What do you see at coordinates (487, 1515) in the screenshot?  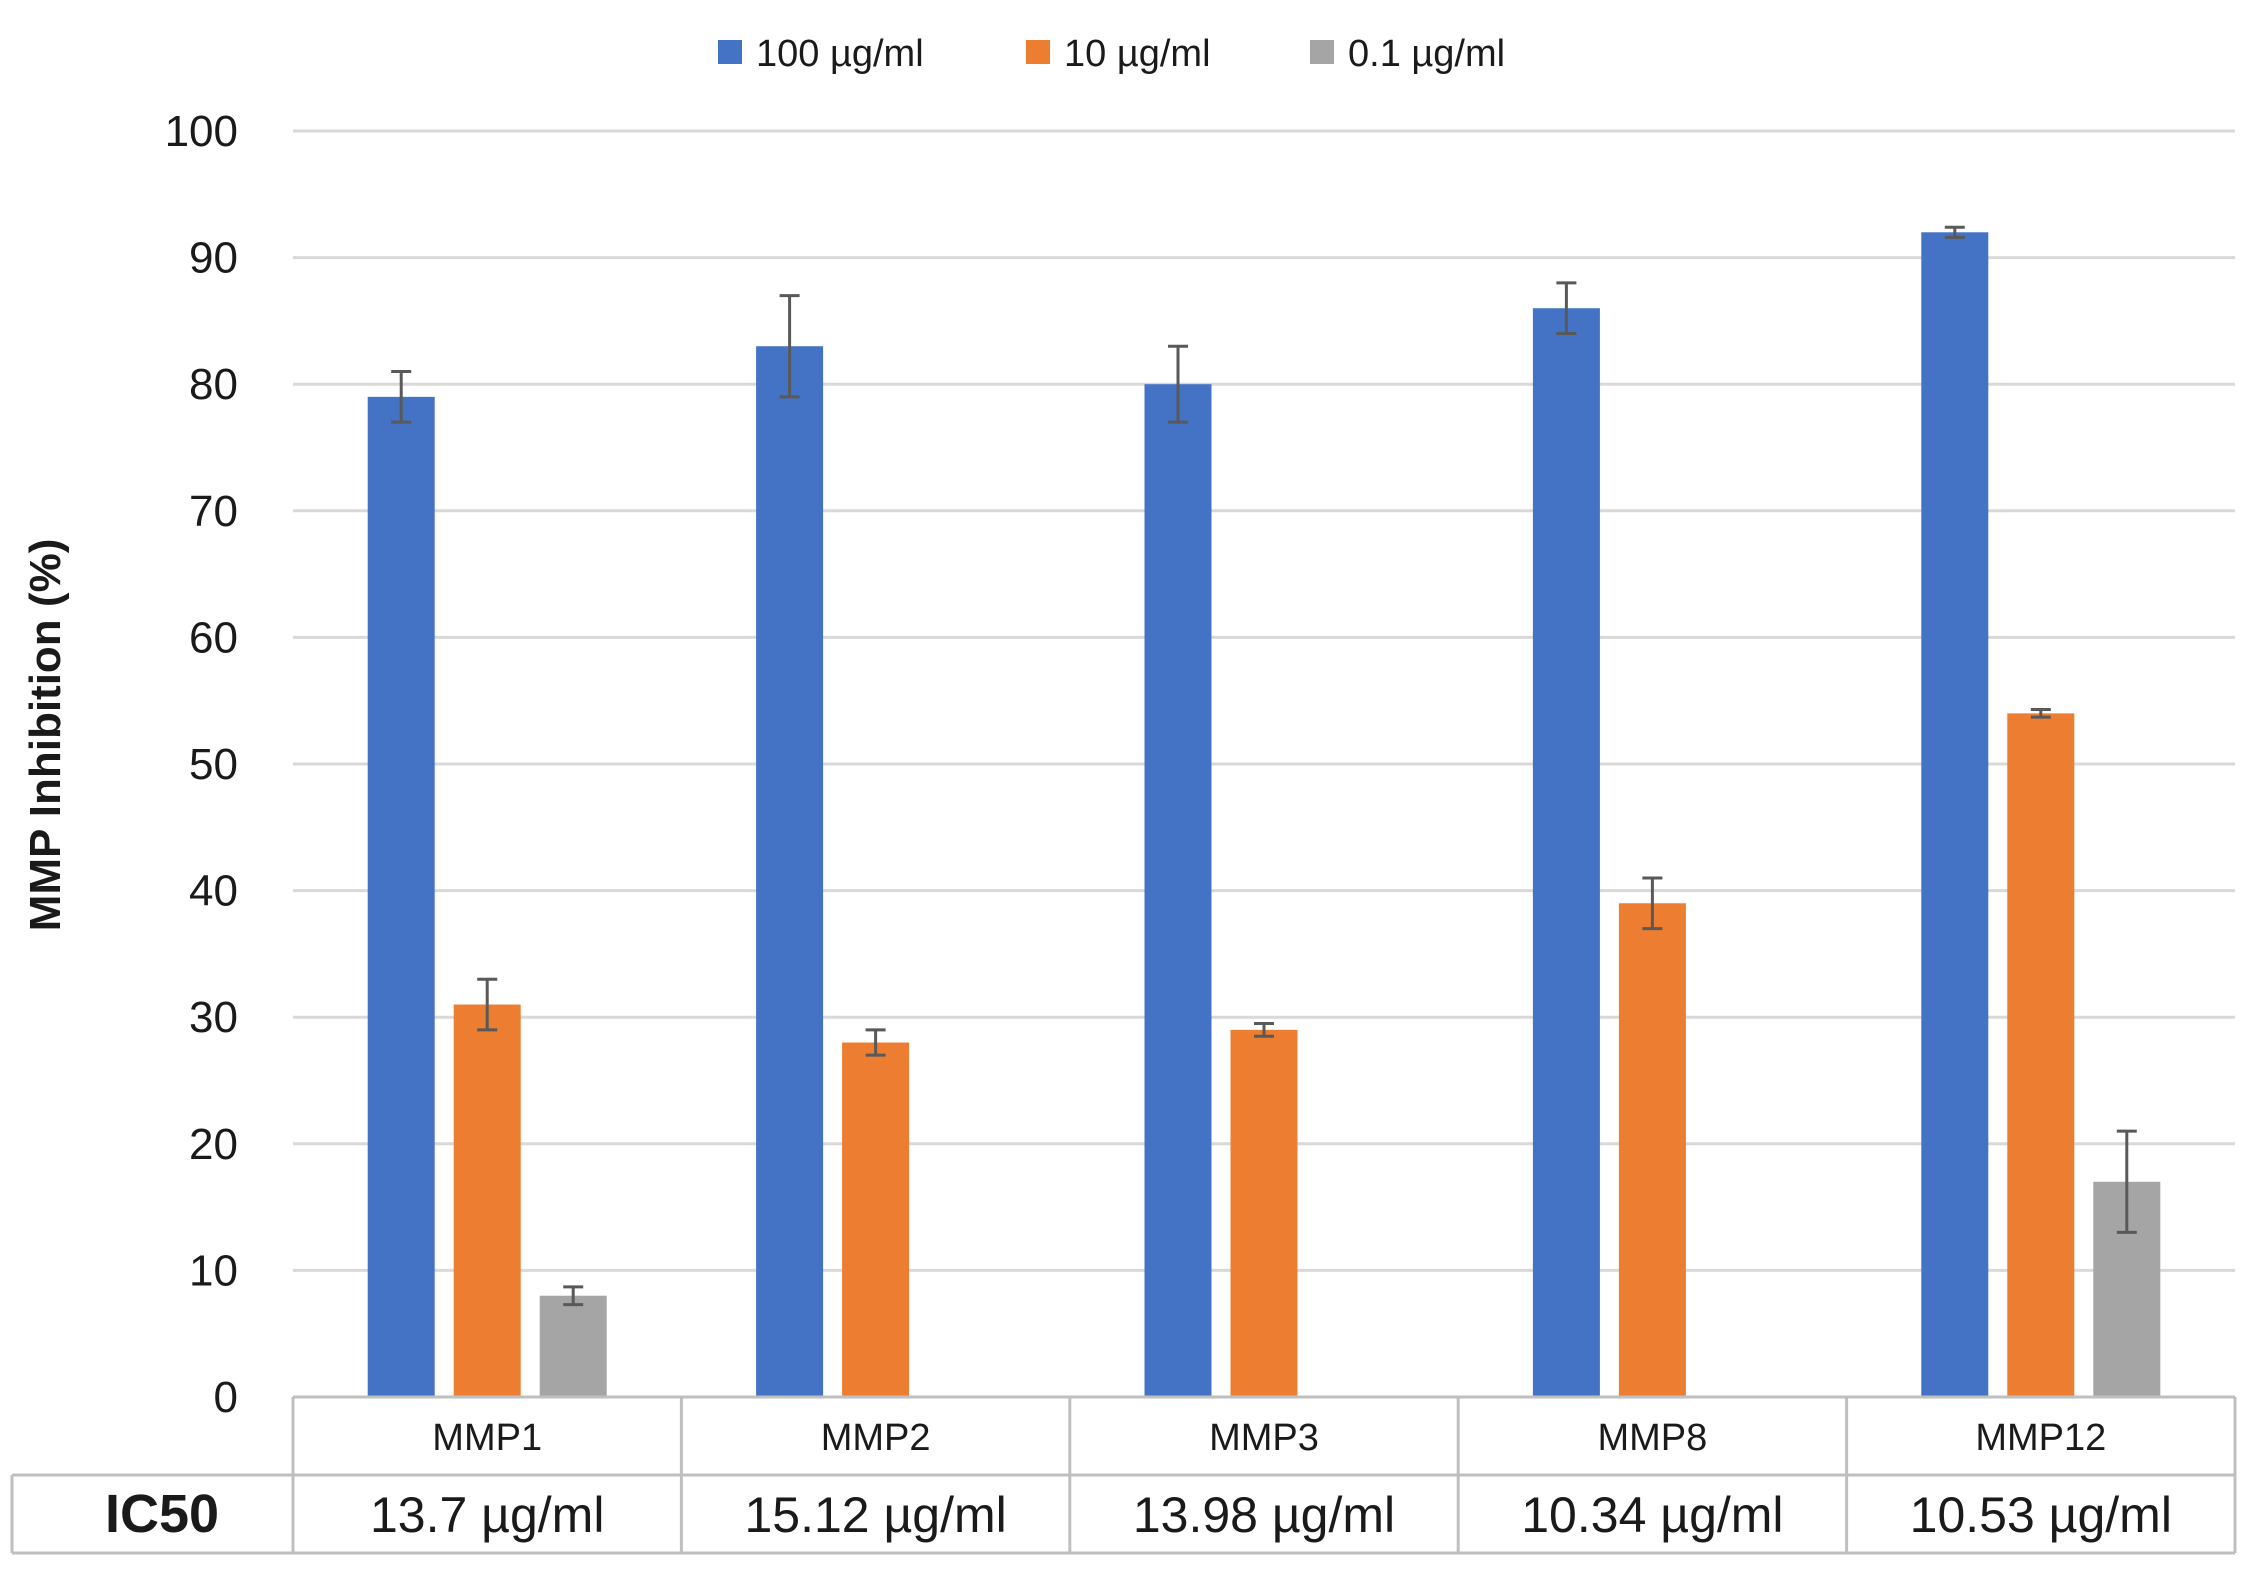 I see `ic50-value: 13.7 µg/ml` at bounding box center [487, 1515].